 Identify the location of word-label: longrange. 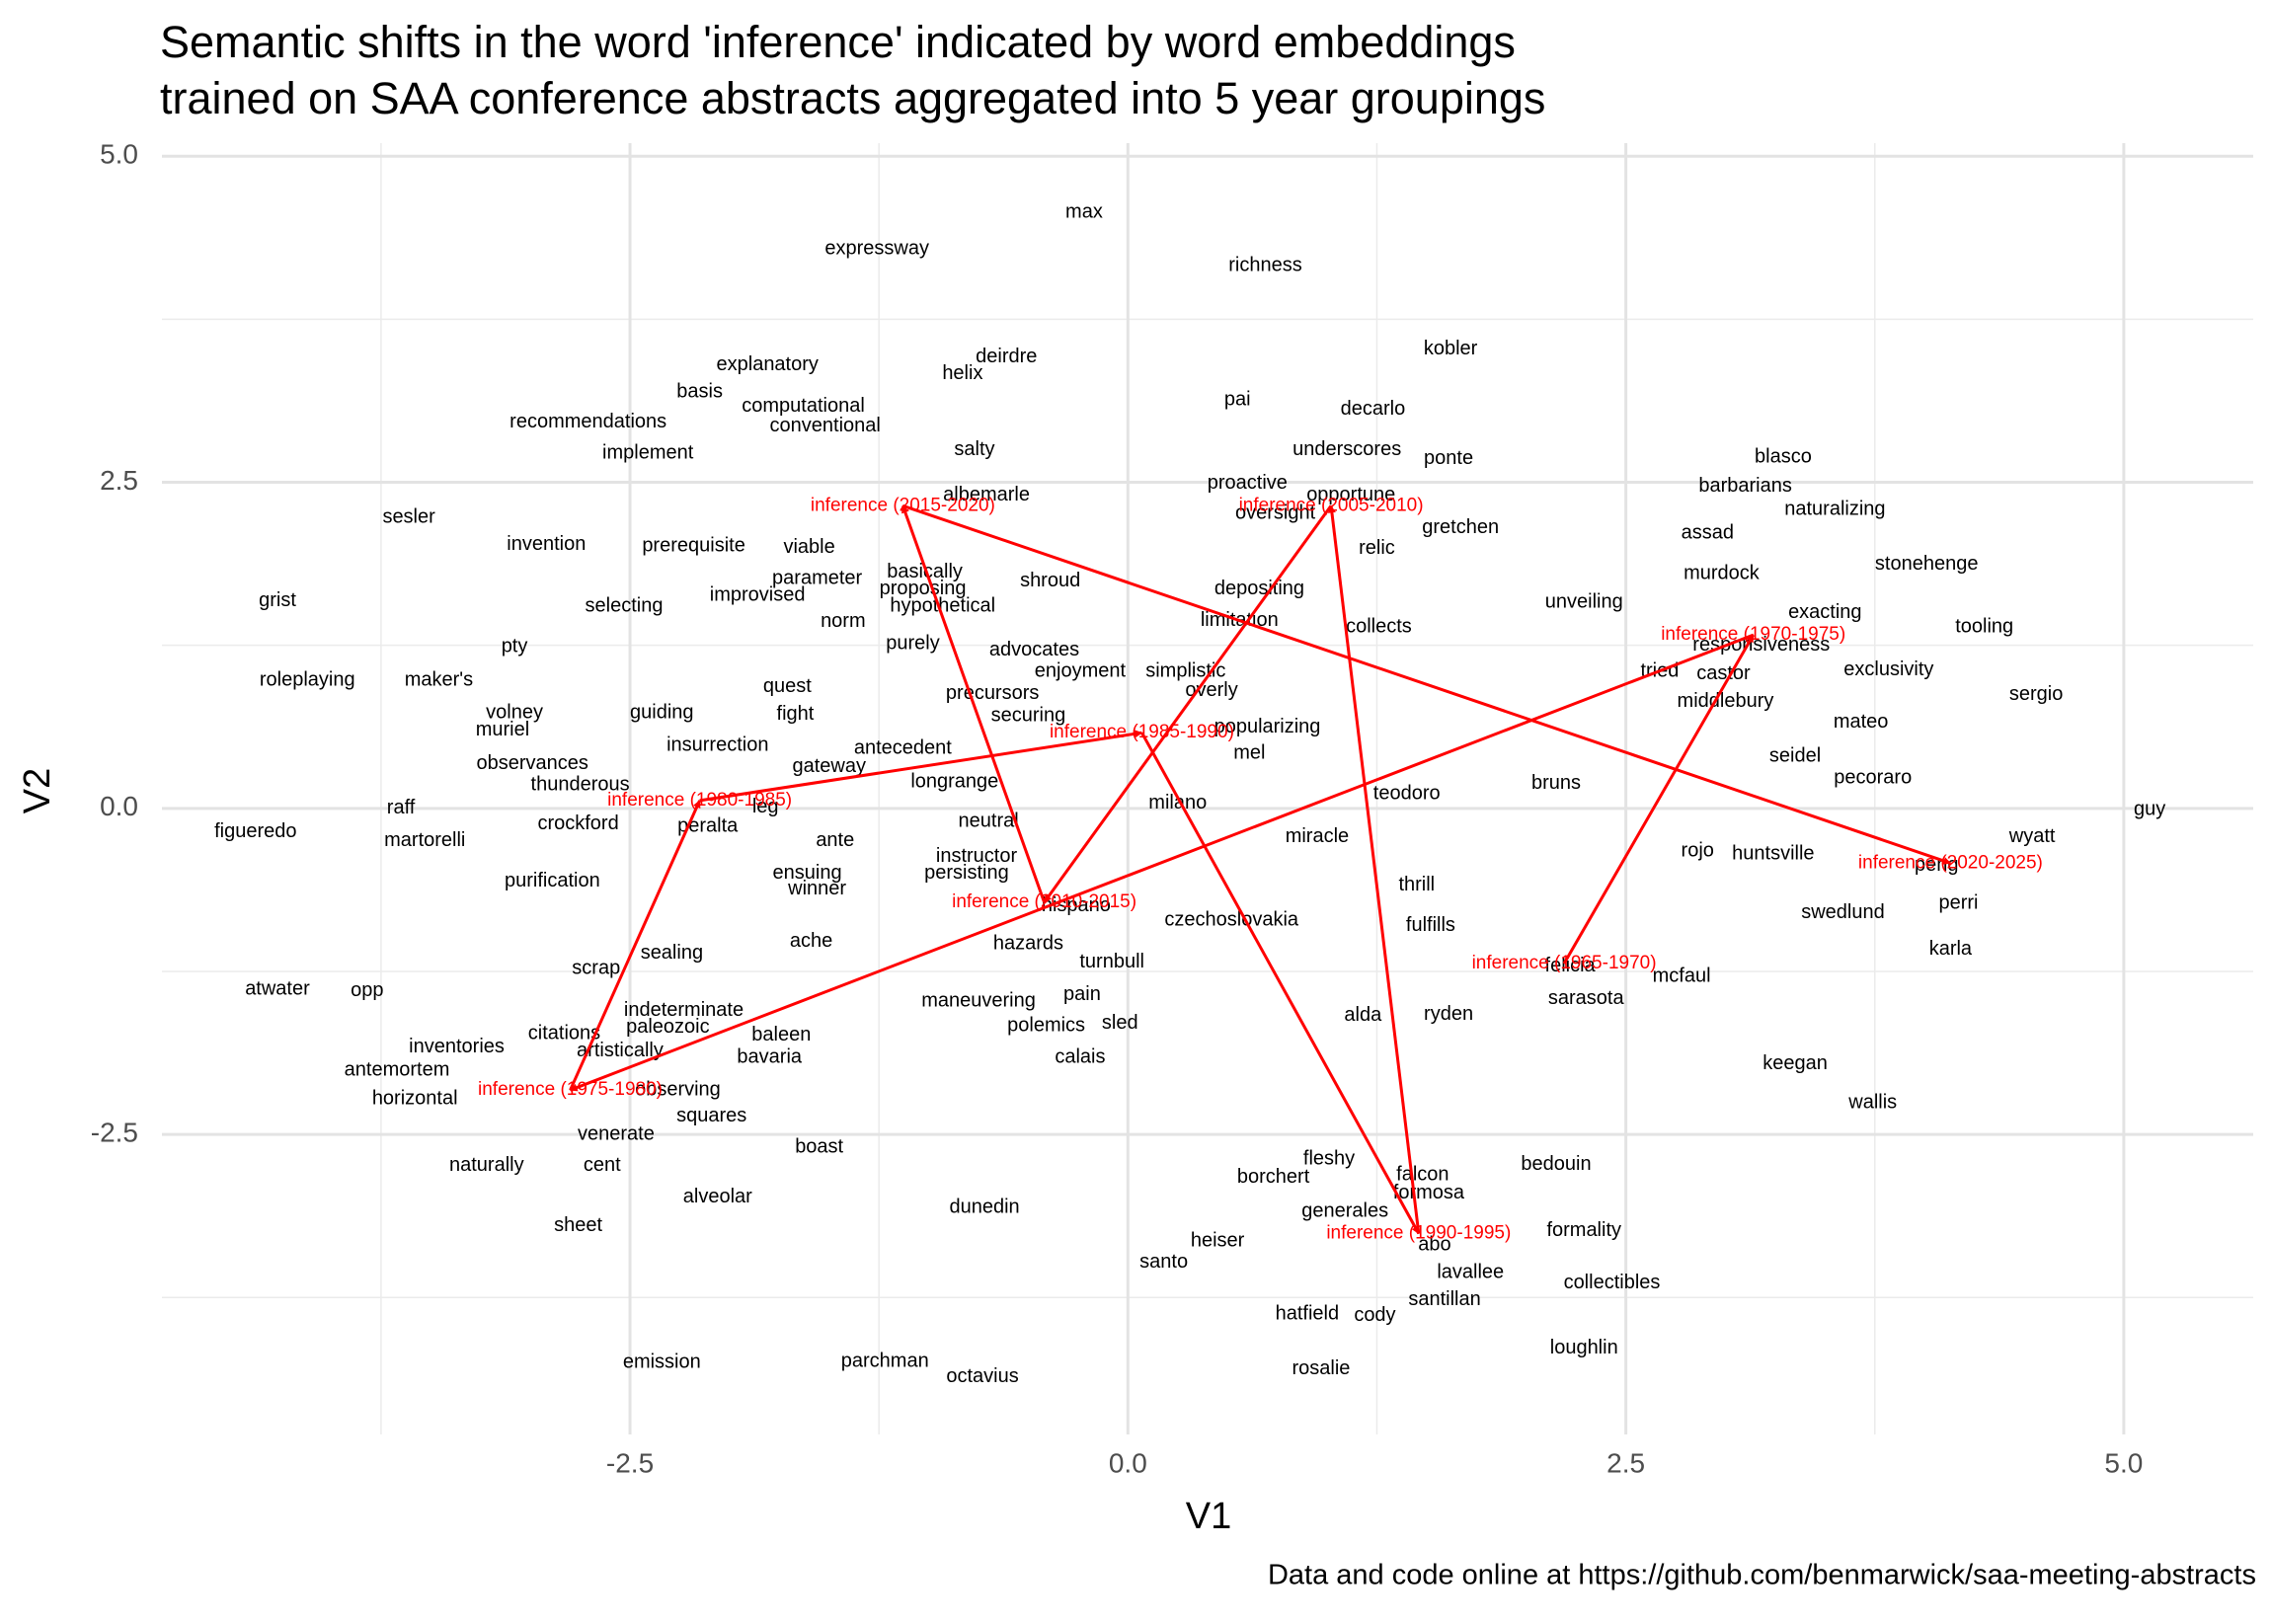
(954, 782).